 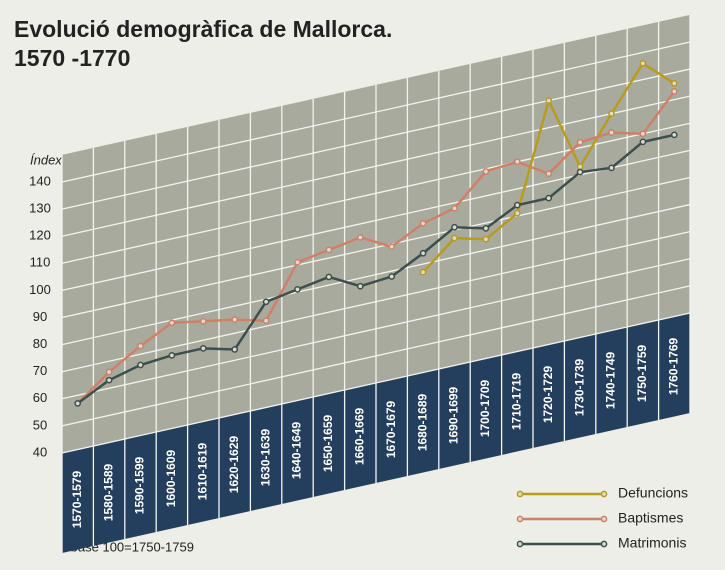 I want to click on x-tick-label: 1610-1619, so click(x=202, y=471).